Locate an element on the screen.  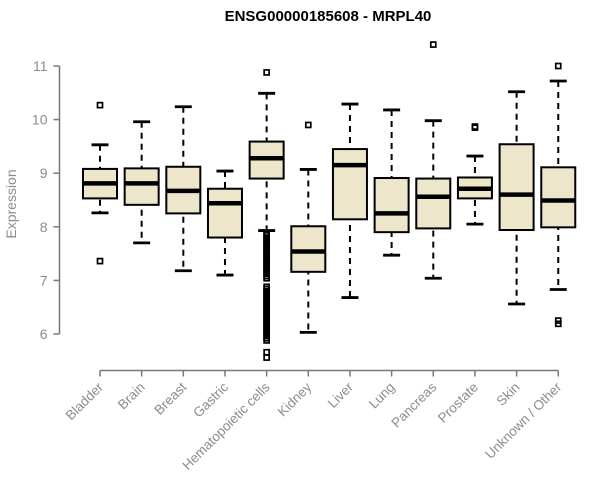
boxplot-kidney is located at coordinates (308, 227).